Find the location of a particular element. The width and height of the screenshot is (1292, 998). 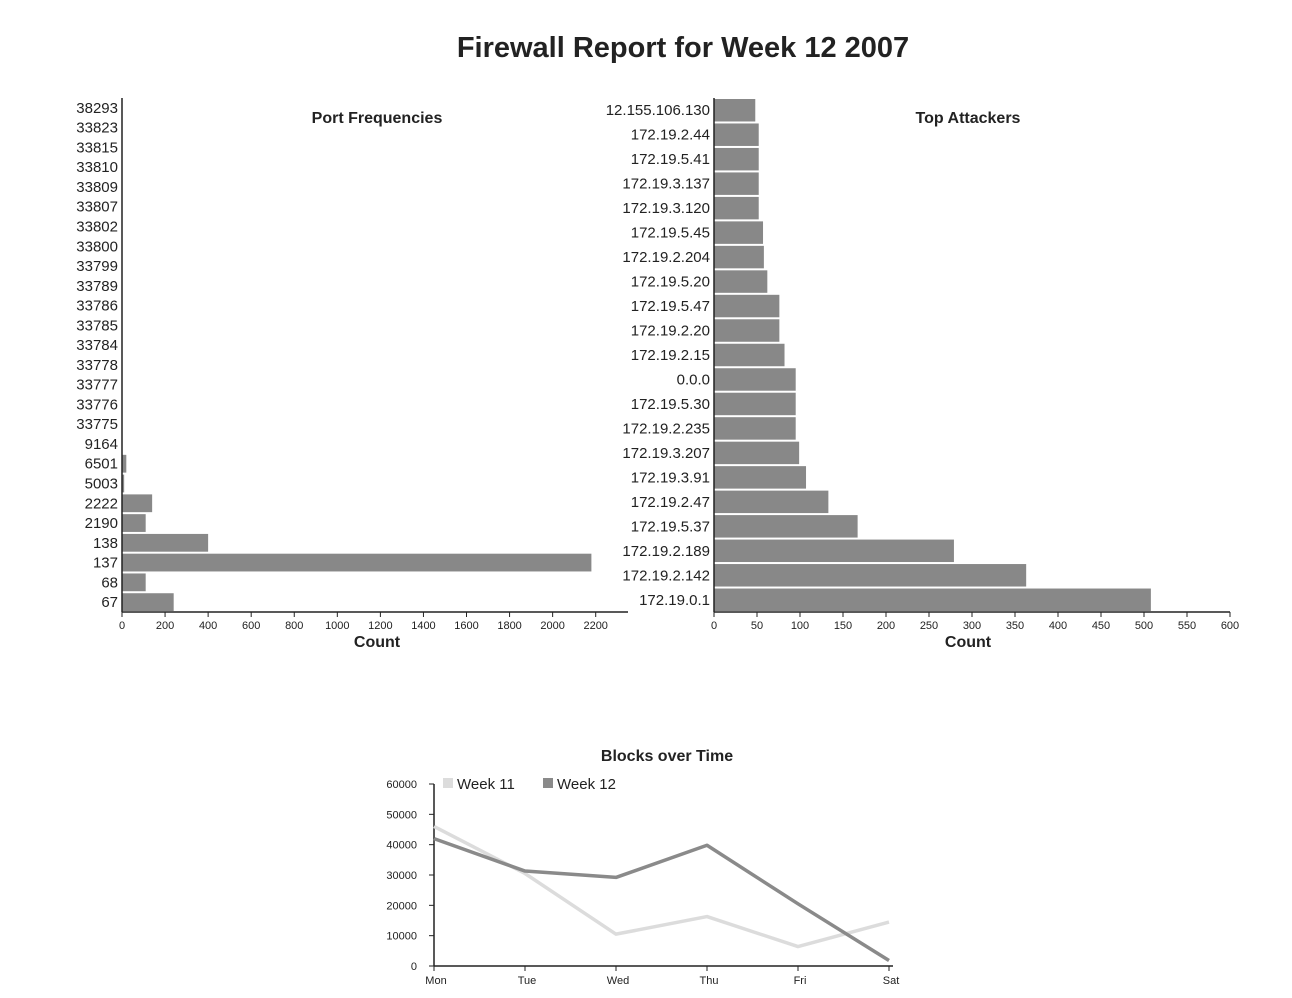

attackers-x-tick-label: 400 is located at coordinates (1058, 626).